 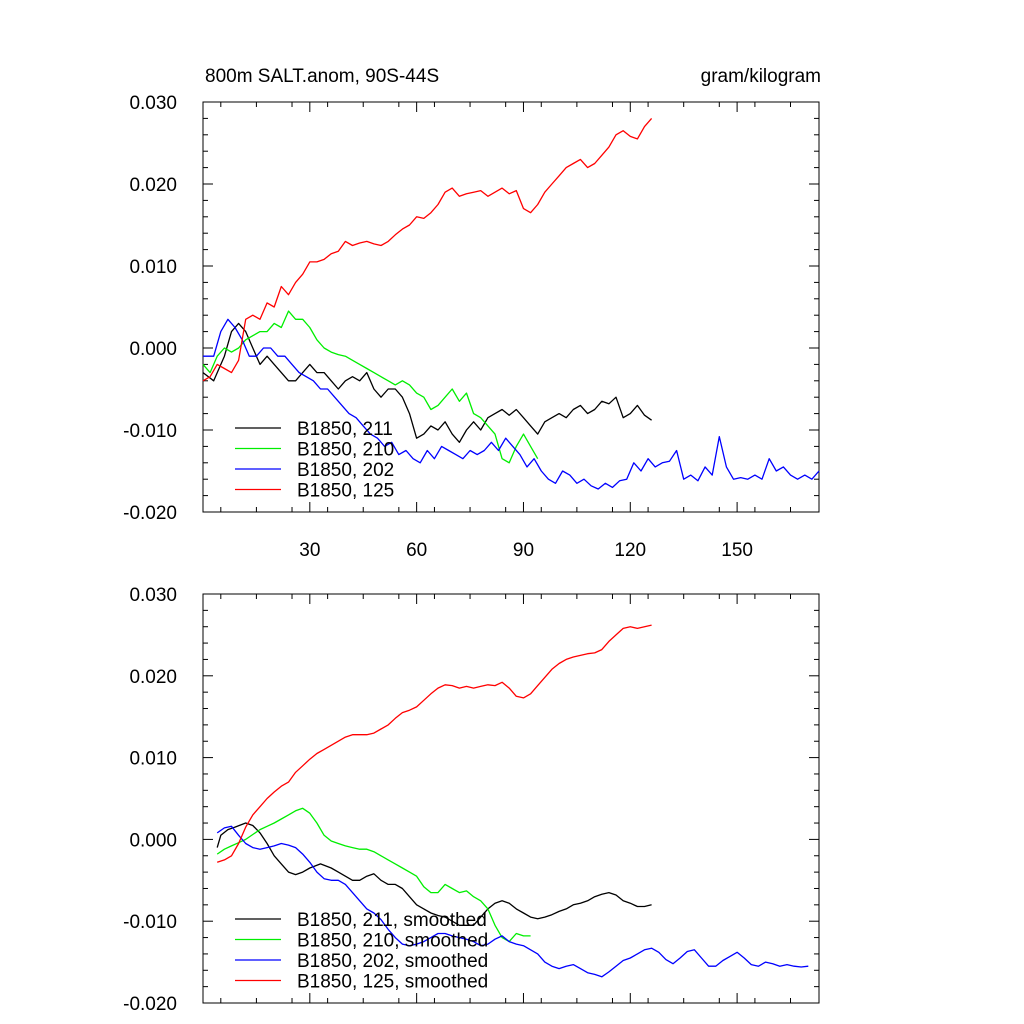 I want to click on legend-label: B1850, 125, so click(x=345, y=491).